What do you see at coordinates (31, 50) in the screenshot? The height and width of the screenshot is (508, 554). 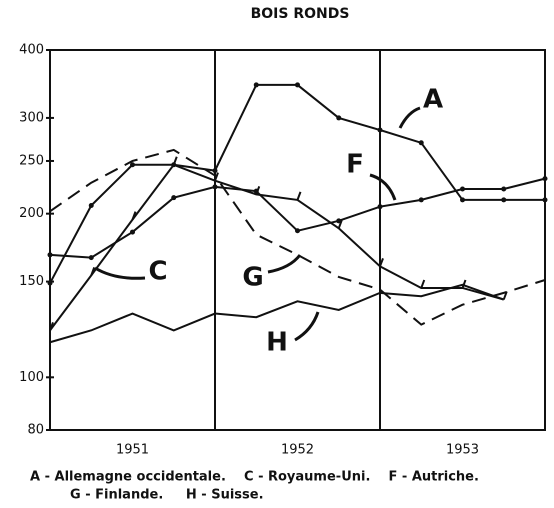 I see `y-tick-label: 400` at bounding box center [31, 50].